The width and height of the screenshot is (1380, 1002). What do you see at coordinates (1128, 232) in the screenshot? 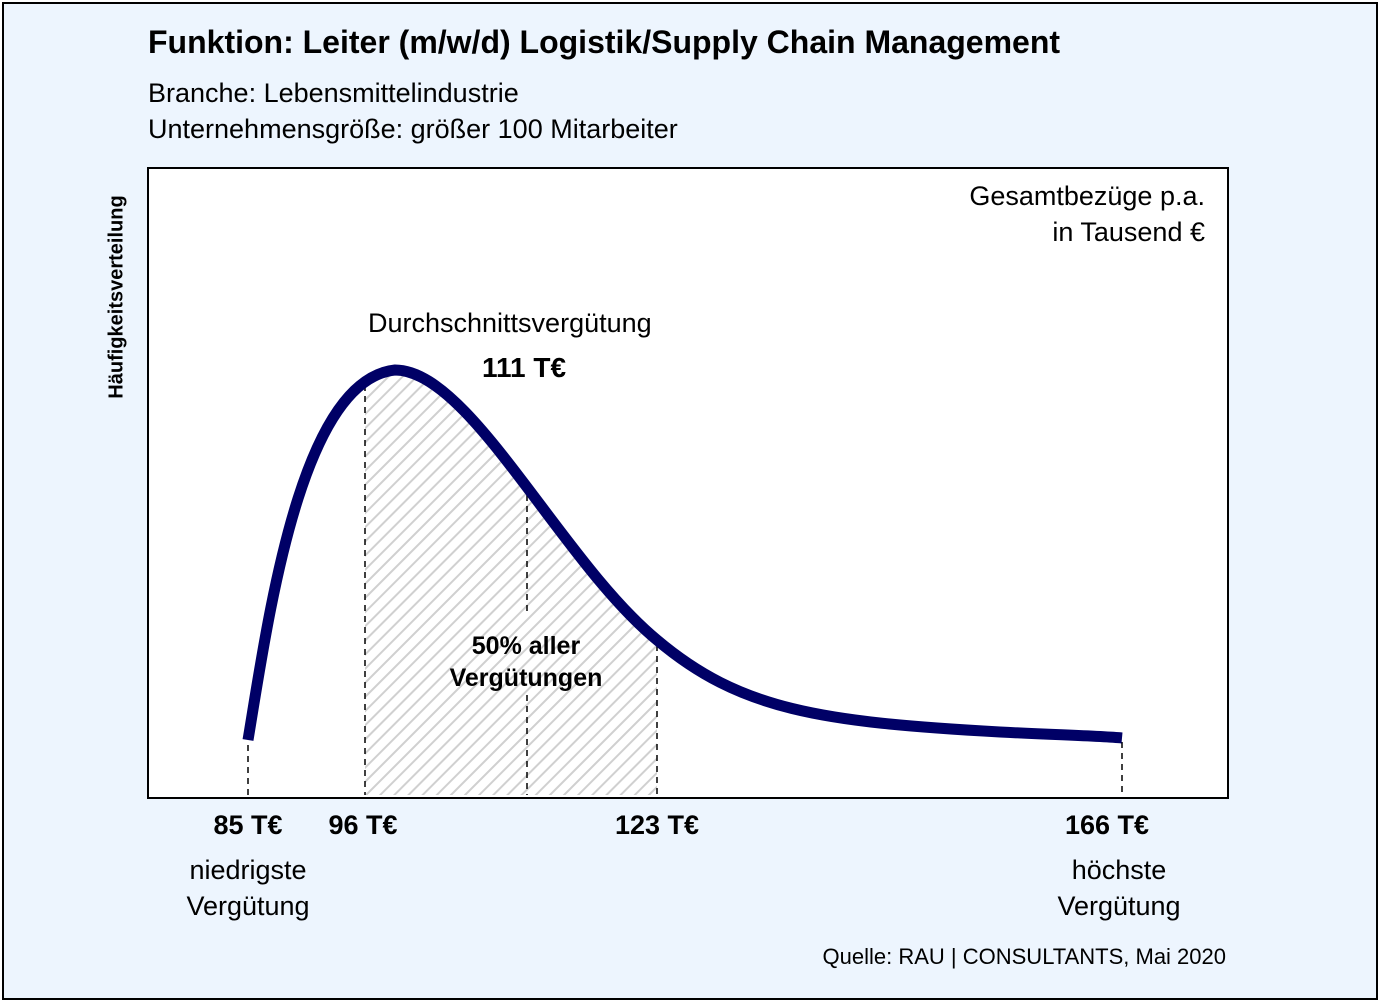
I see `unit-line-2: in Tausend €` at bounding box center [1128, 232].